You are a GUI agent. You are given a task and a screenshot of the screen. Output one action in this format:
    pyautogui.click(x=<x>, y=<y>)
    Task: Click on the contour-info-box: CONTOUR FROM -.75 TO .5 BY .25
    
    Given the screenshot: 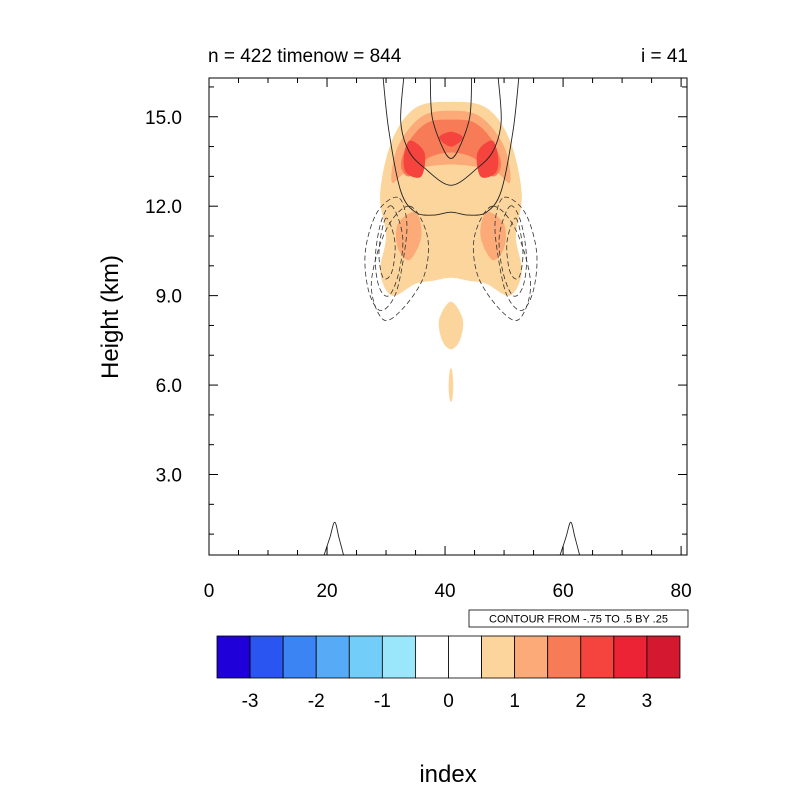 What is the action you would take?
    pyautogui.click(x=578, y=618)
    